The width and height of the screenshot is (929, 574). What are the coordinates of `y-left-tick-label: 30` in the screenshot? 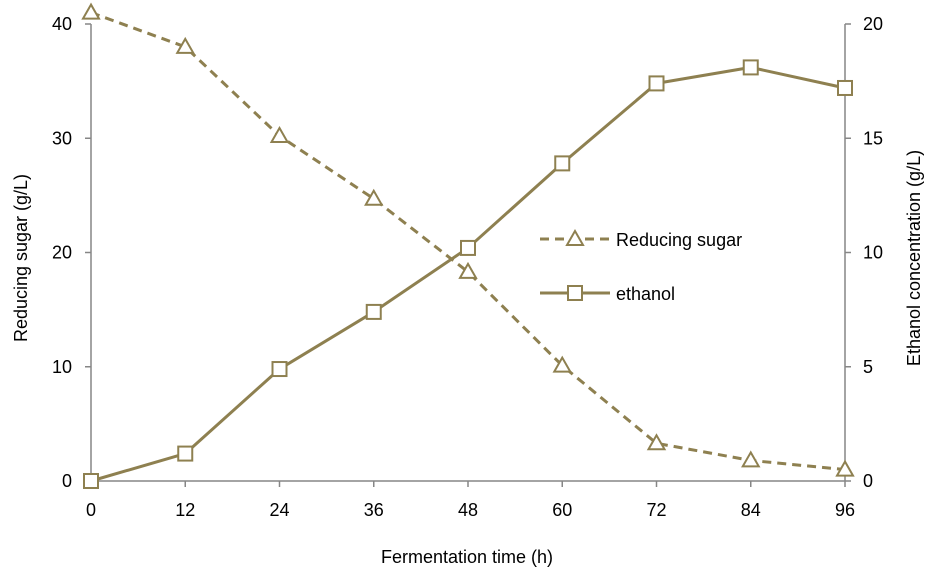 It's located at (62, 138).